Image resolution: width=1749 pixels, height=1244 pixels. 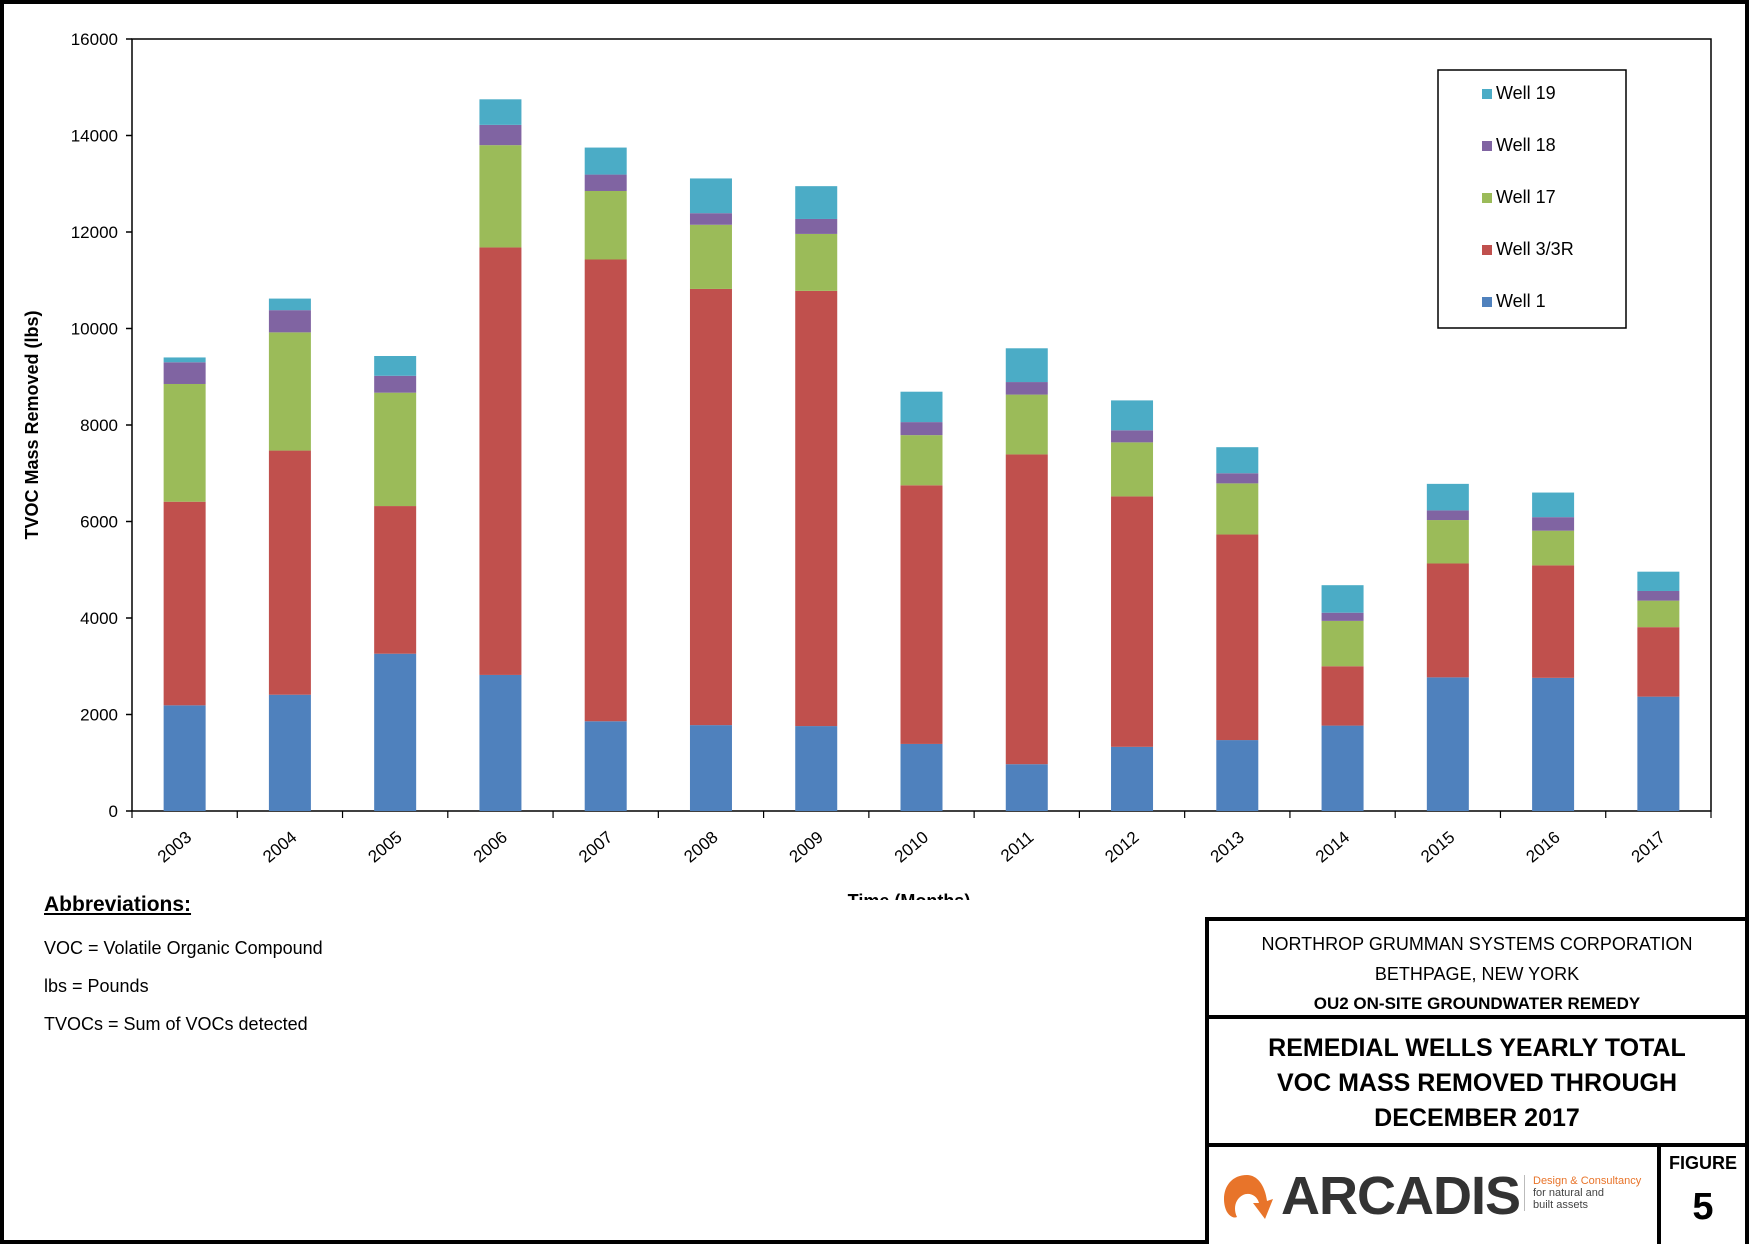 I want to click on abbreviation-line: lbs = Pounds, so click(x=96, y=986).